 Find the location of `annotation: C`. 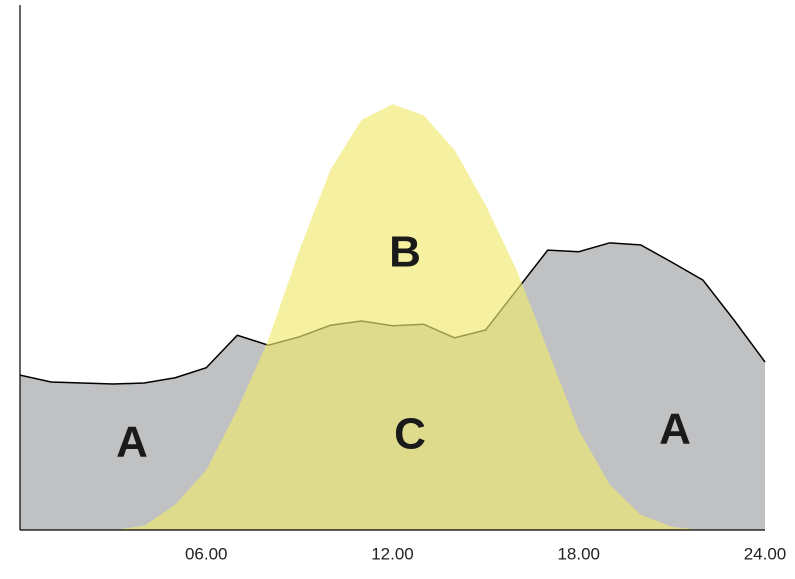

annotation: C is located at coordinates (410, 434).